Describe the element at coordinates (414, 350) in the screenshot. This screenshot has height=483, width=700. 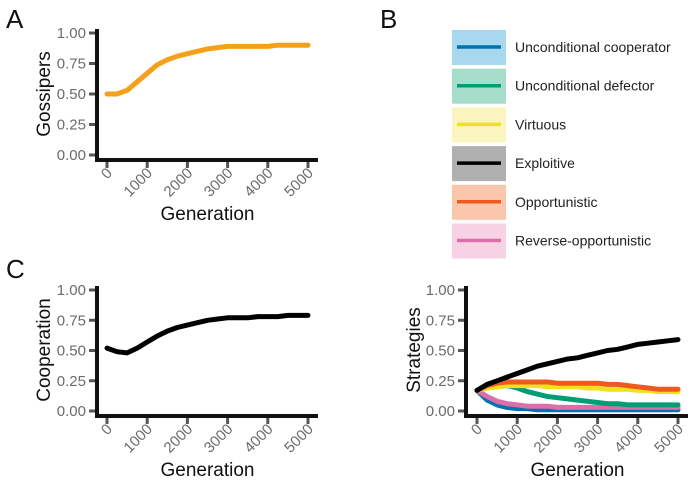
I see `y-axis-label: Strategies` at that location.